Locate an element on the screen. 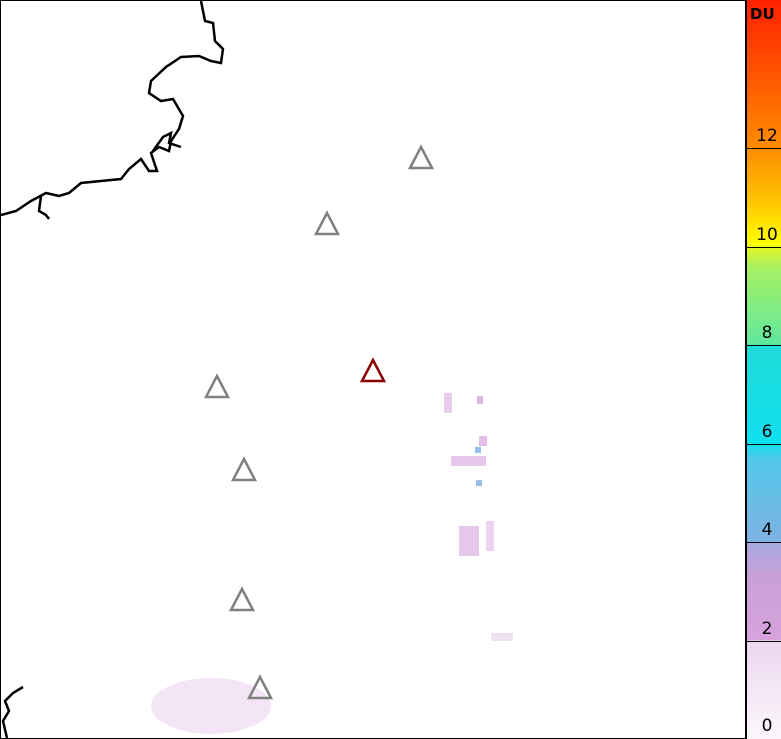 The width and height of the screenshot is (781, 739). colorbar: DU 0 2 4 6 8 10 12 is located at coordinates (763, 369).